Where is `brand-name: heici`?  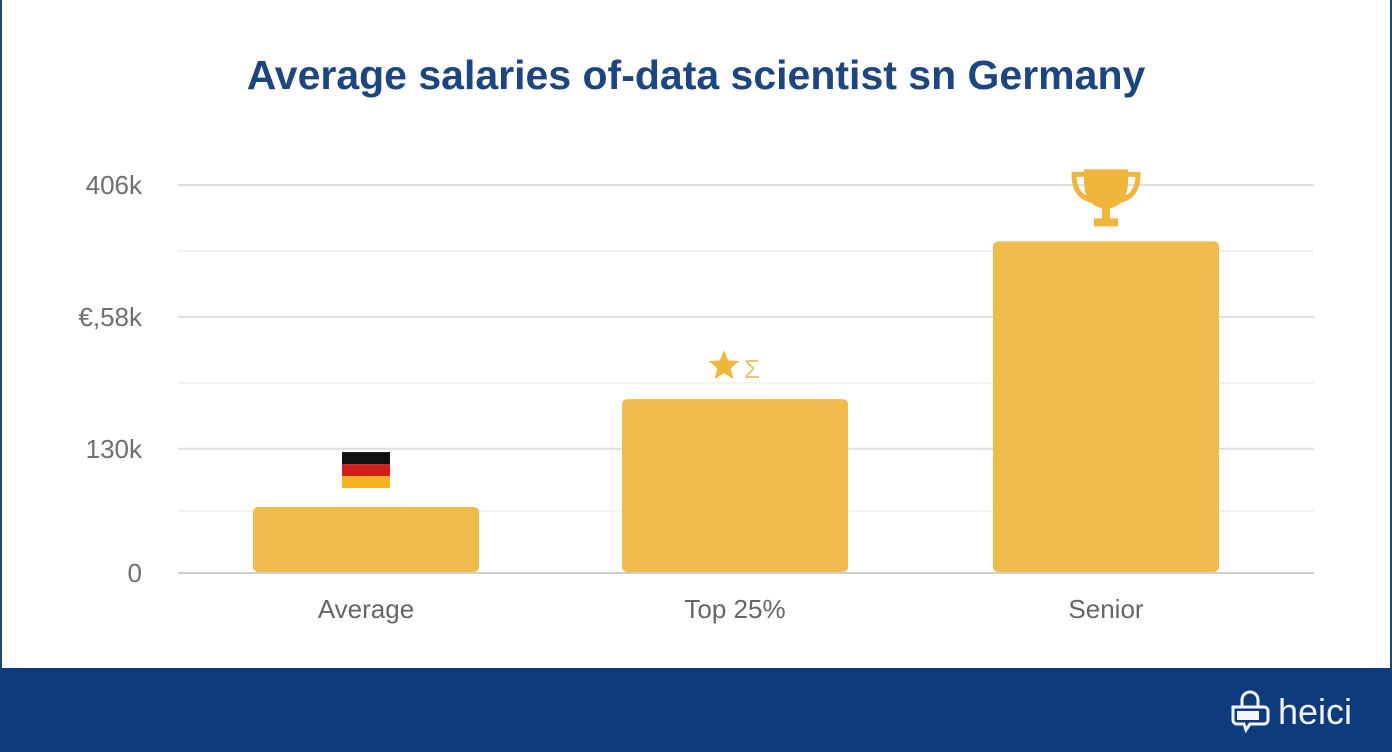
brand-name: heici is located at coordinates (1314, 711).